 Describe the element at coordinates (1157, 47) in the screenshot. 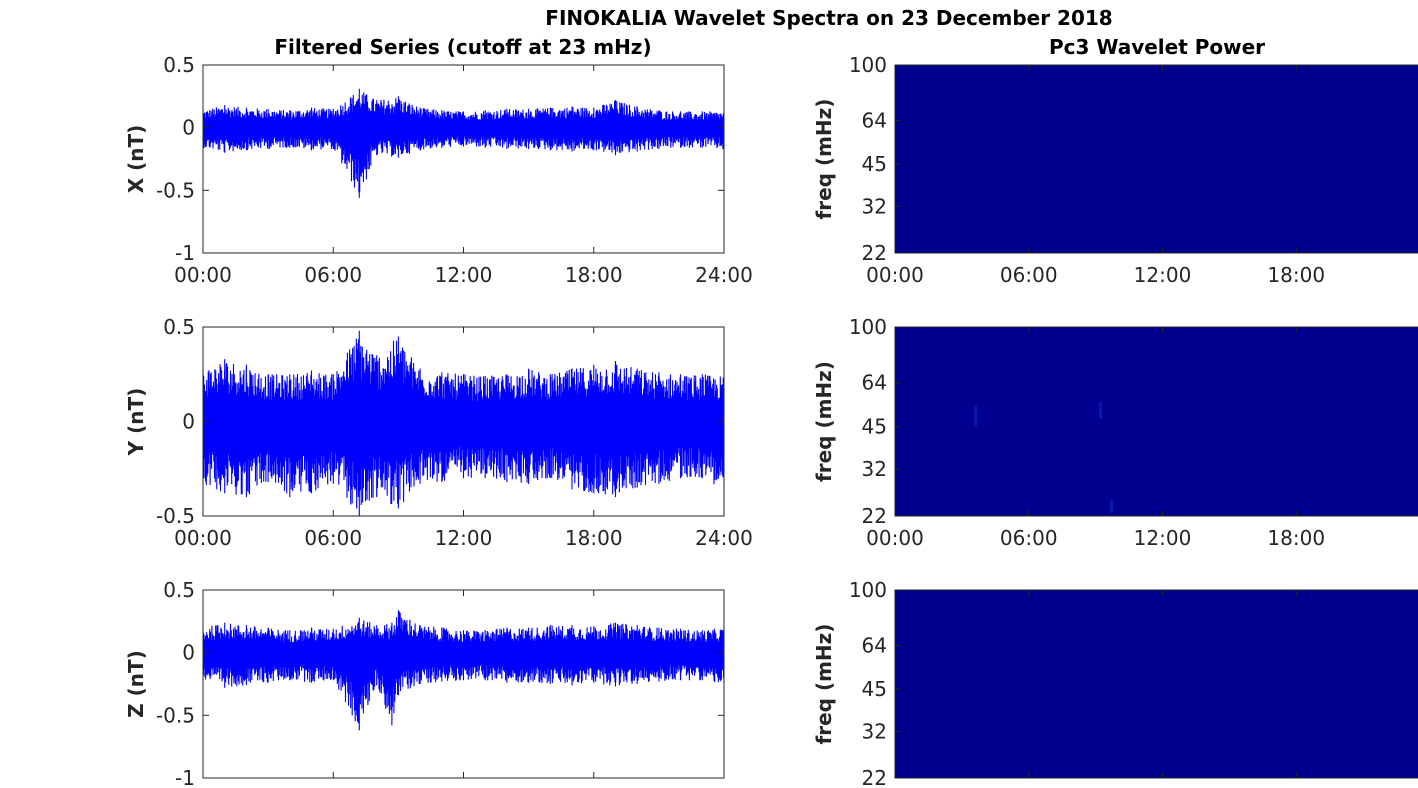

I see `right-column-title: Pc3 Wavelet Power` at that location.